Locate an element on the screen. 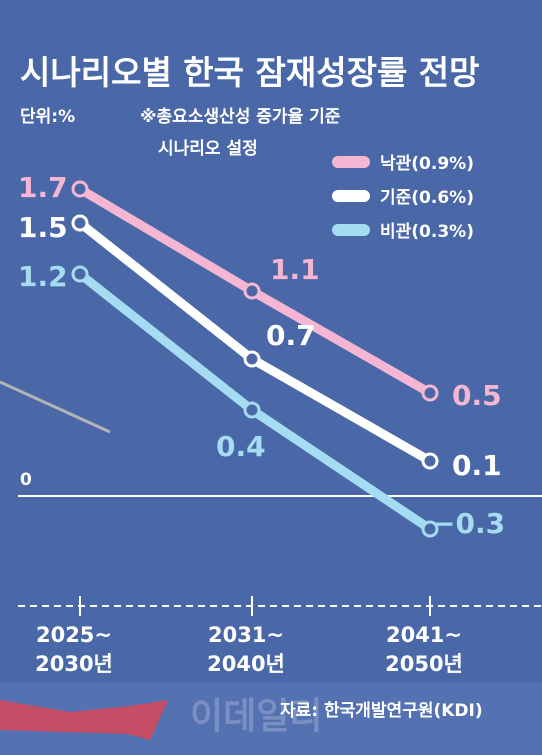 Image resolution: width=542 pixels, height=755 pixels. data-label: −0.3 is located at coordinates (468, 523).